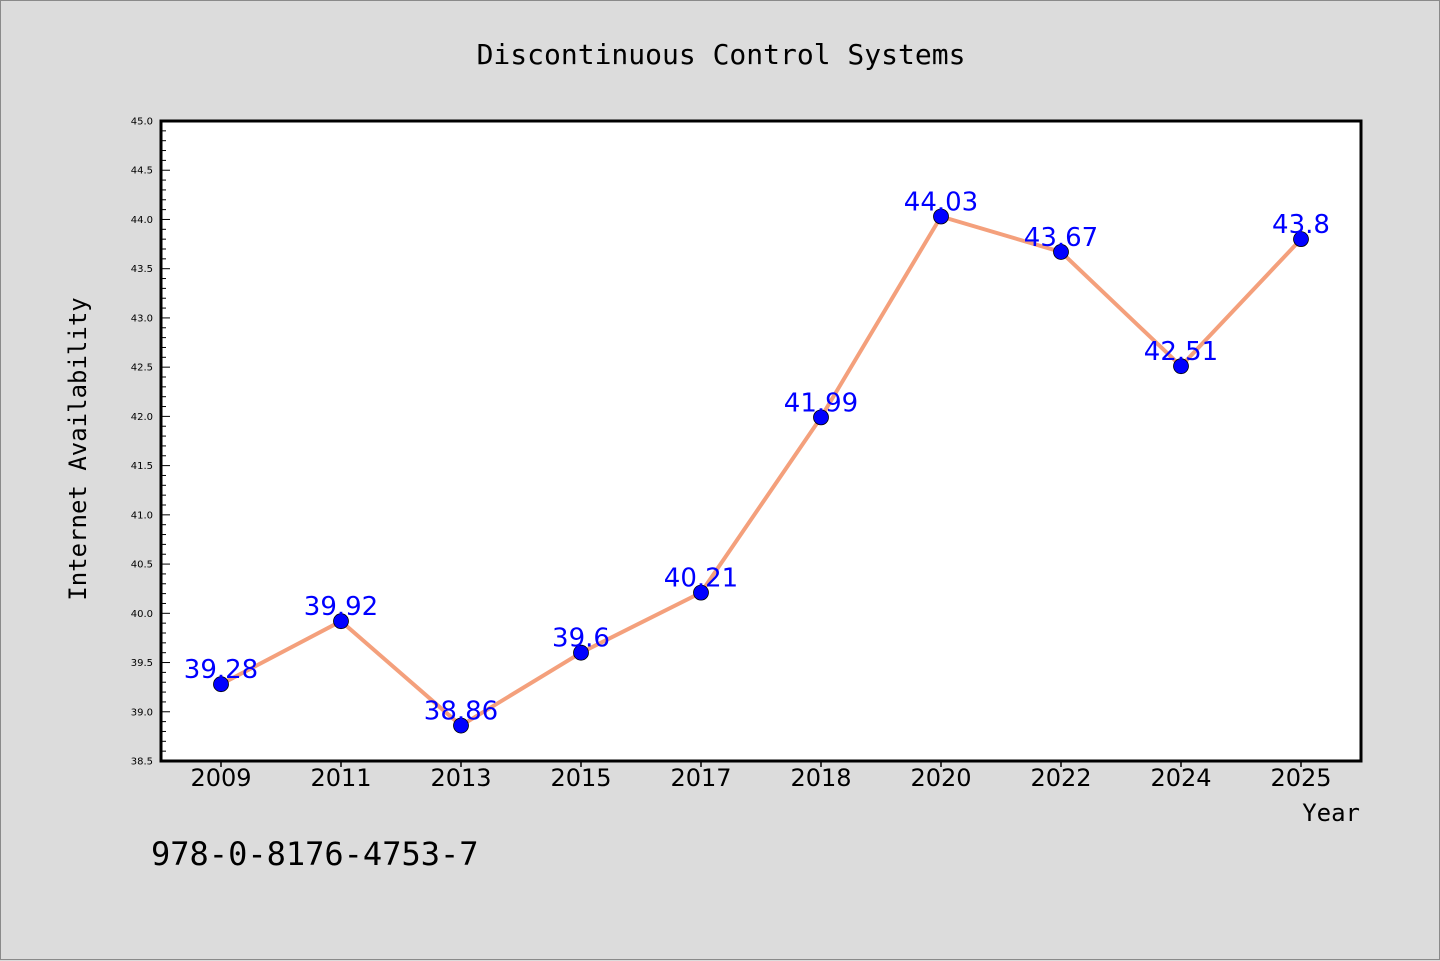  What do you see at coordinates (1061, 238) in the screenshot?
I see `data-label: 43.67` at bounding box center [1061, 238].